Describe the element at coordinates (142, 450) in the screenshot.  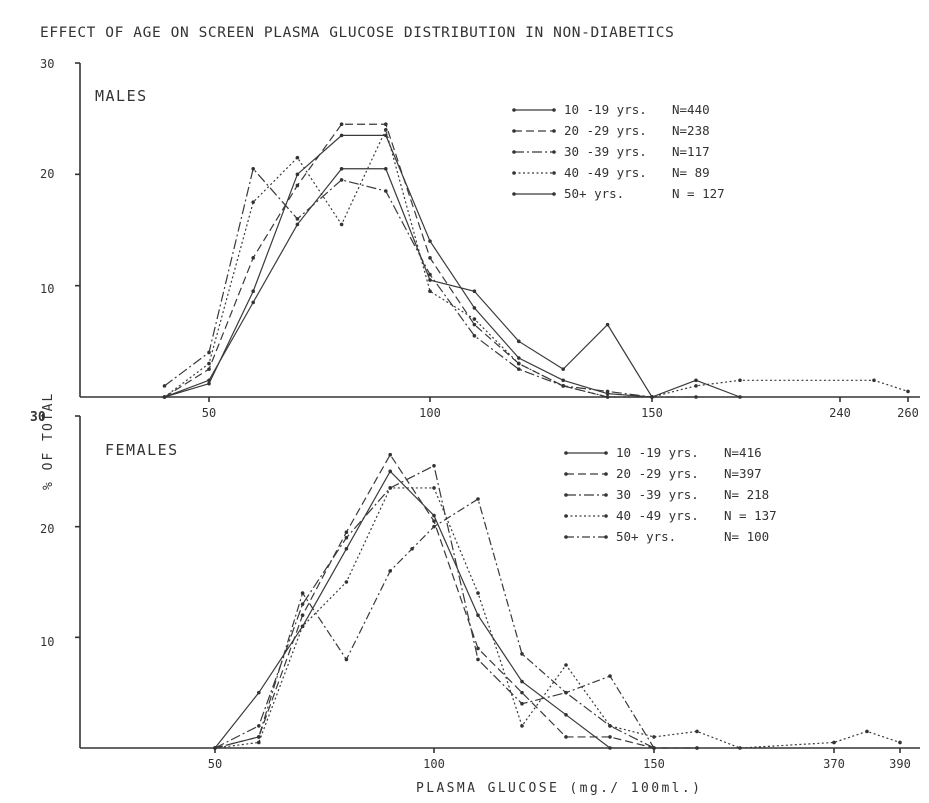
I see `females-panel-label: FEMALES` at that location.